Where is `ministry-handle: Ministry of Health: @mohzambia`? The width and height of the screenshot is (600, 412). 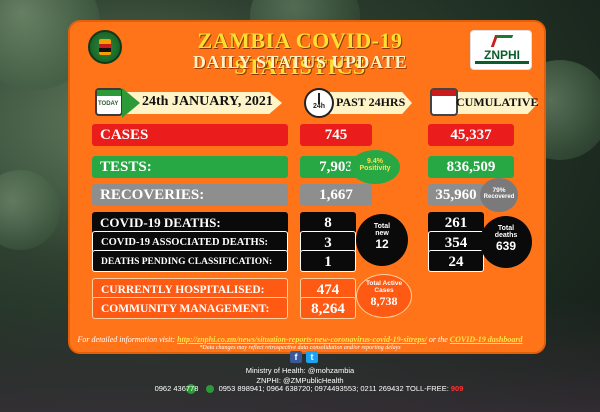
ministry-handle: Ministry of Health: @mohzambia is located at coordinates (300, 370).